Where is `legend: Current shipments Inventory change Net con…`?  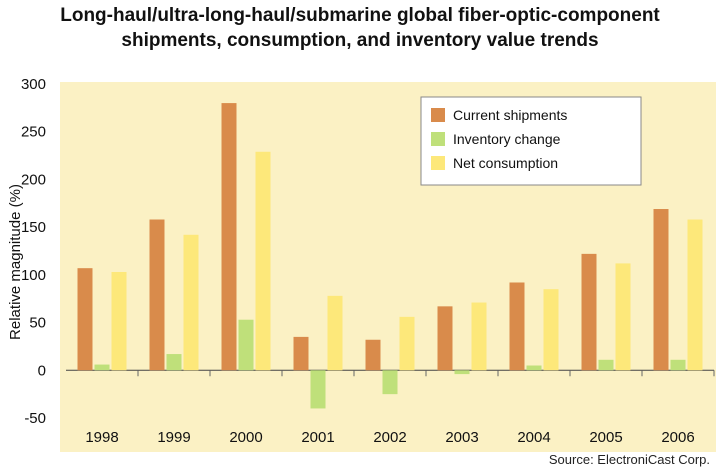
legend: Current shipments Inventory change Net con… is located at coordinates (531, 141).